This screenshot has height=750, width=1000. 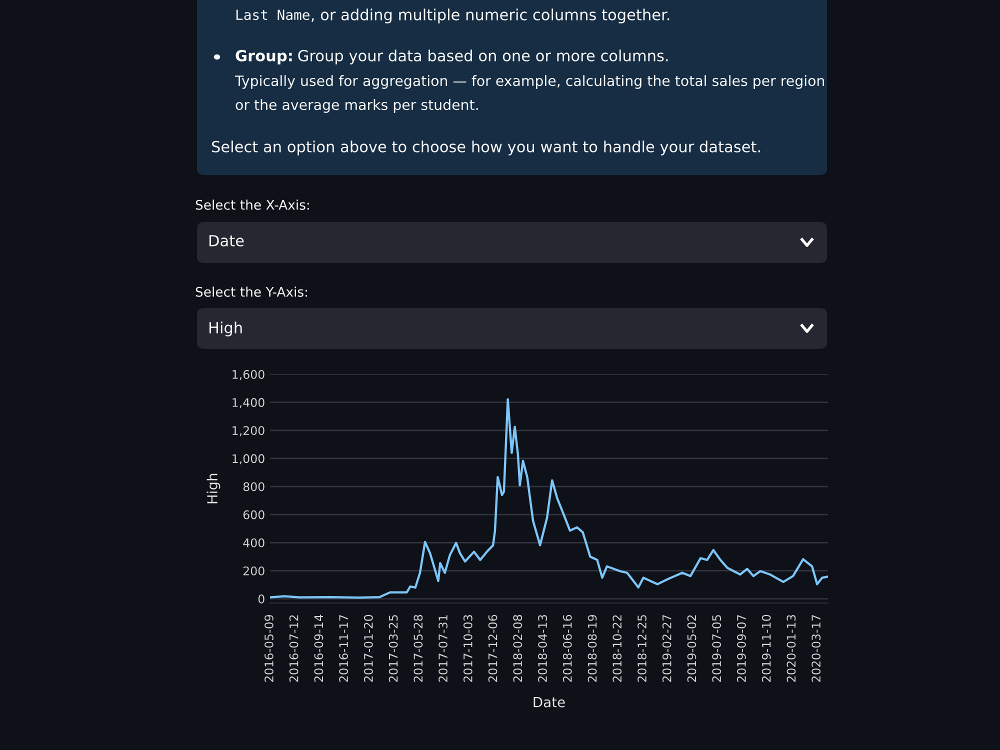 I want to click on text: Select the X-Axis:, so click(x=252, y=205).